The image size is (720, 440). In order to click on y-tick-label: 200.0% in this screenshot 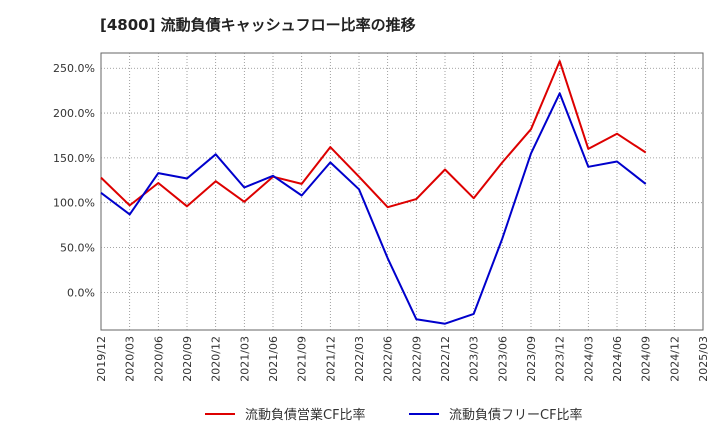, I will do `click(74, 113)`.